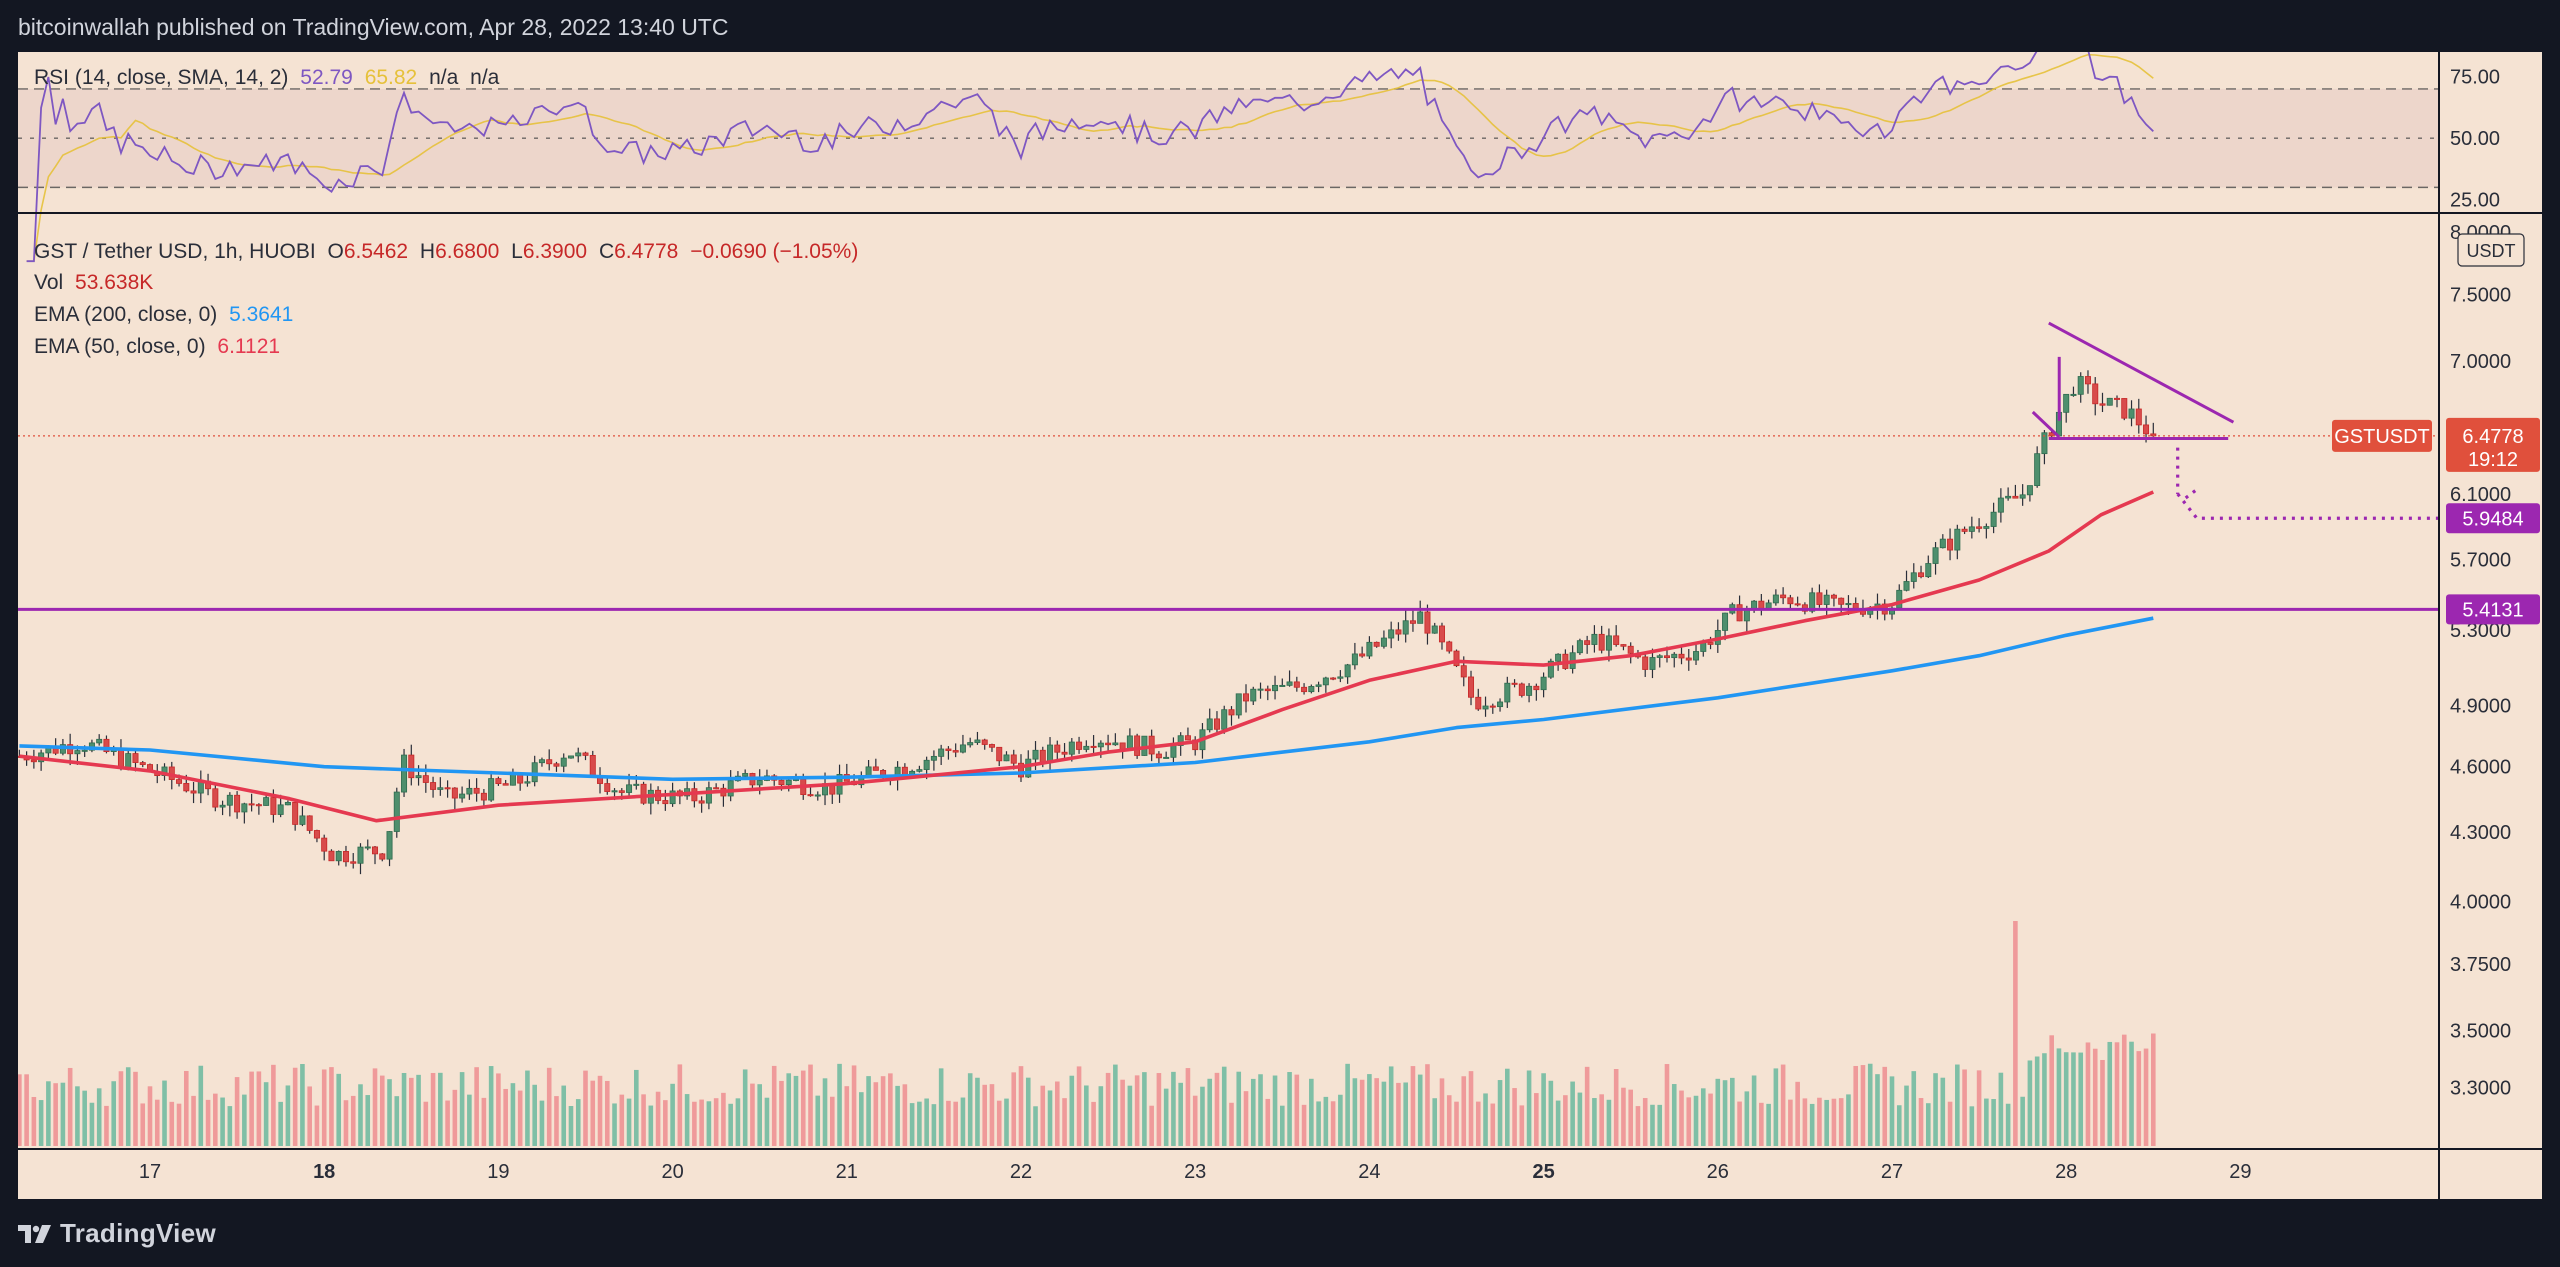 The height and width of the screenshot is (1267, 2560). What do you see at coordinates (326, 77) in the screenshot?
I see `rsi-value: 52.79` at bounding box center [326, 77].